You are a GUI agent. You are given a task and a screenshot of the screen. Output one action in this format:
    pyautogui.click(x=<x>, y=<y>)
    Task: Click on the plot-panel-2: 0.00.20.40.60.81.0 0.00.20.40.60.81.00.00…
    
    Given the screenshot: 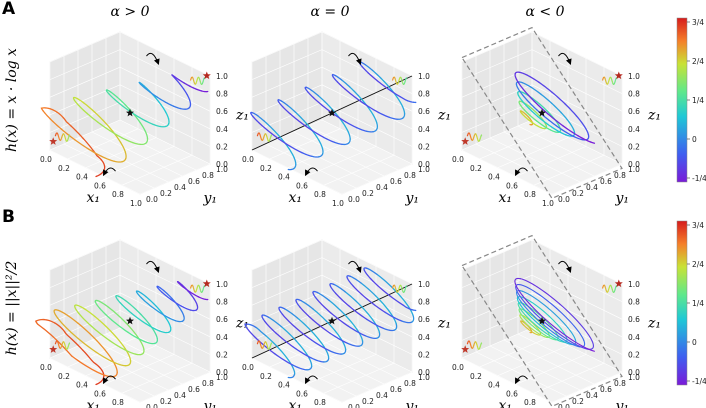 What is the action you would take?
    pyautogui.click(x=346, y=119)
    